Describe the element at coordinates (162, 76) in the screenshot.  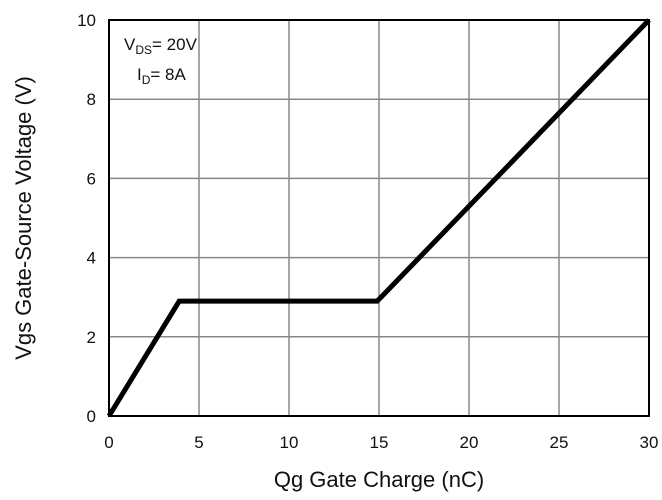
I see `id-annotation: ID= 8A` at that location.